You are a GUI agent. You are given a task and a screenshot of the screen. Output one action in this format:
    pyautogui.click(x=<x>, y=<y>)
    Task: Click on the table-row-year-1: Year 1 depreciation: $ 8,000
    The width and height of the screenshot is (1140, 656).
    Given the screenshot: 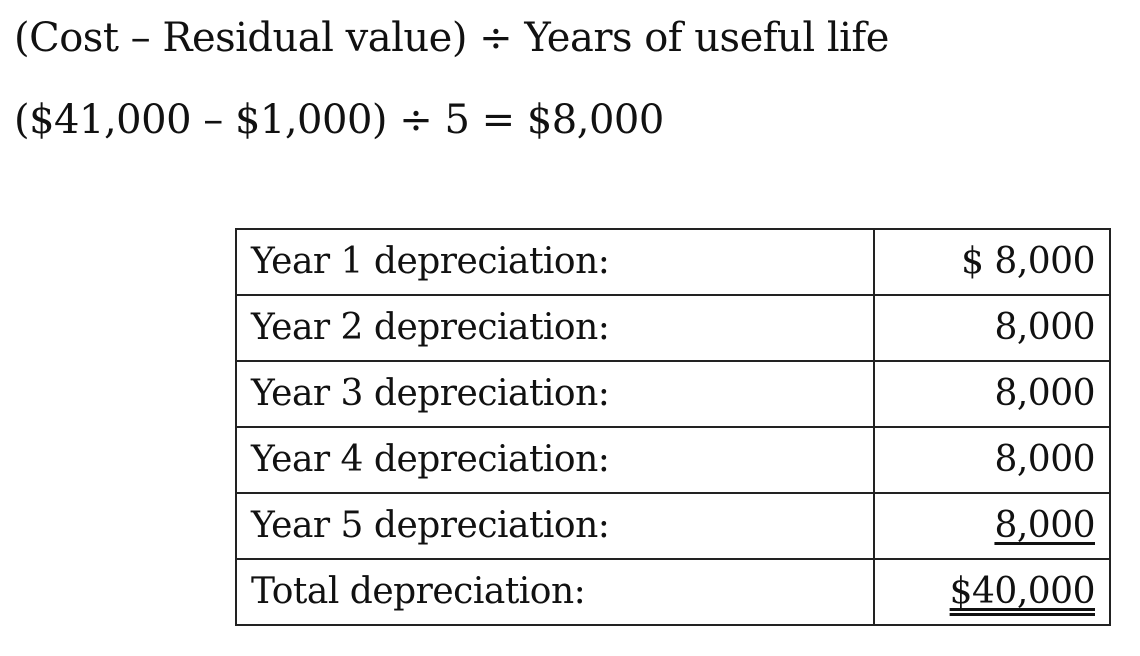 What is the action you would take?
    pyautogui.click(x=673, y=262)
    